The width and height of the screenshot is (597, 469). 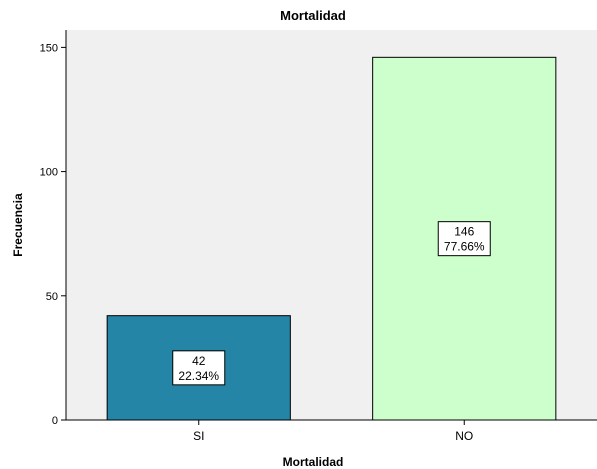 What do you see at coordinates (331, 431) in the screenshot?
I see `x-axis: SI NO` at bounding box center [331, 431].